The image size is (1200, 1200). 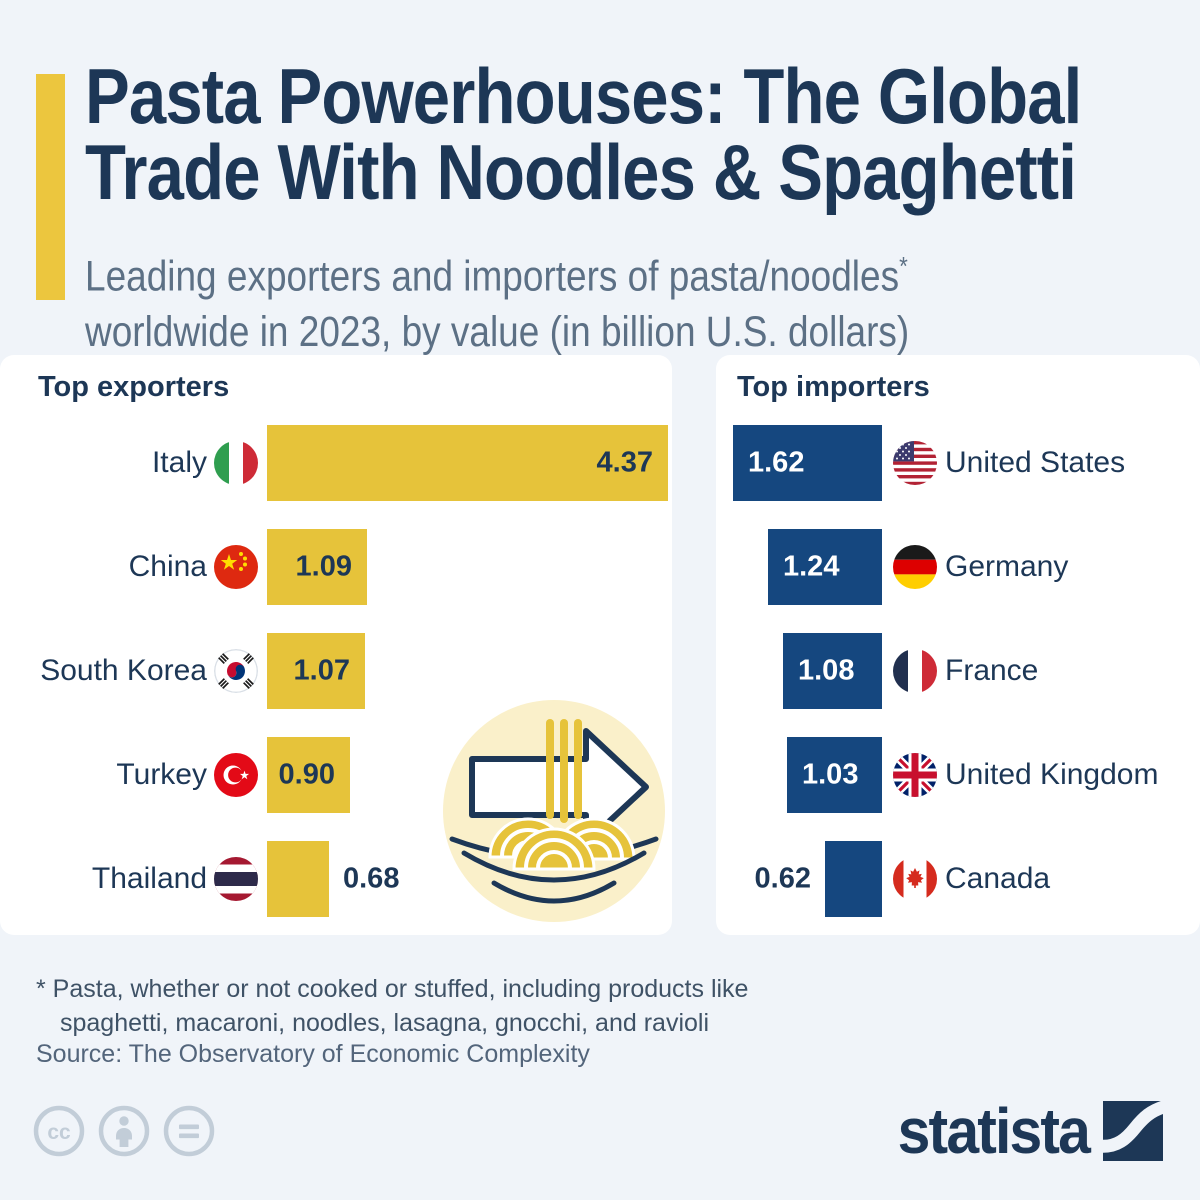 What do you see at coordinates (236, 879) in the screenshot?
I see `flag-thailand-icon` at bounding box center [236, 879].